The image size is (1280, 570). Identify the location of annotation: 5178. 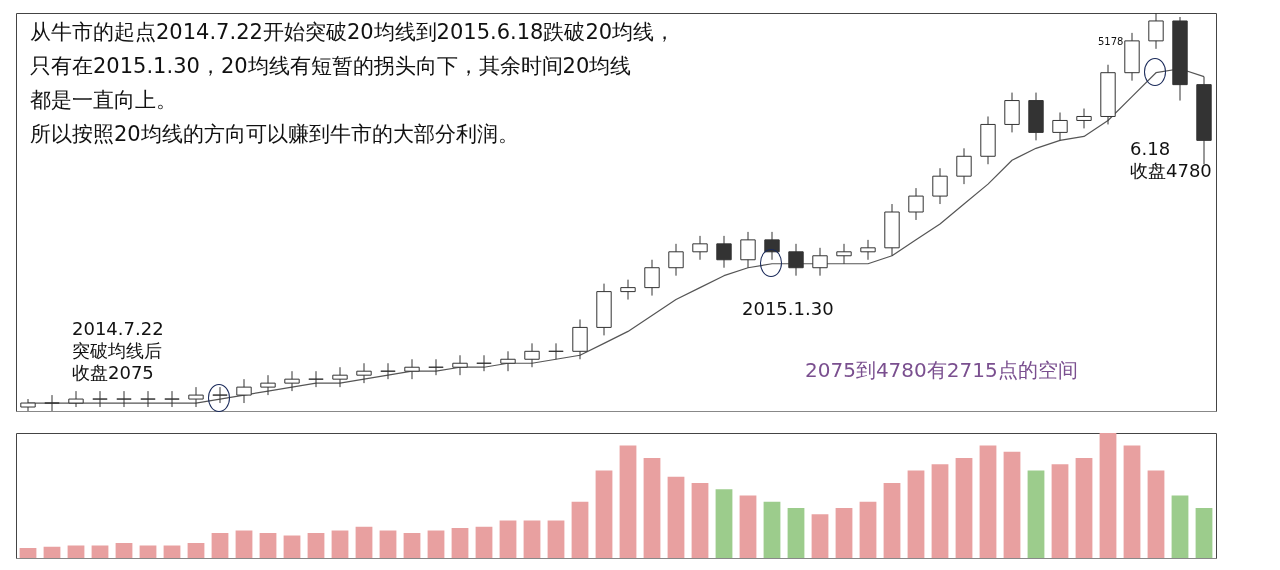
(1111, 42).